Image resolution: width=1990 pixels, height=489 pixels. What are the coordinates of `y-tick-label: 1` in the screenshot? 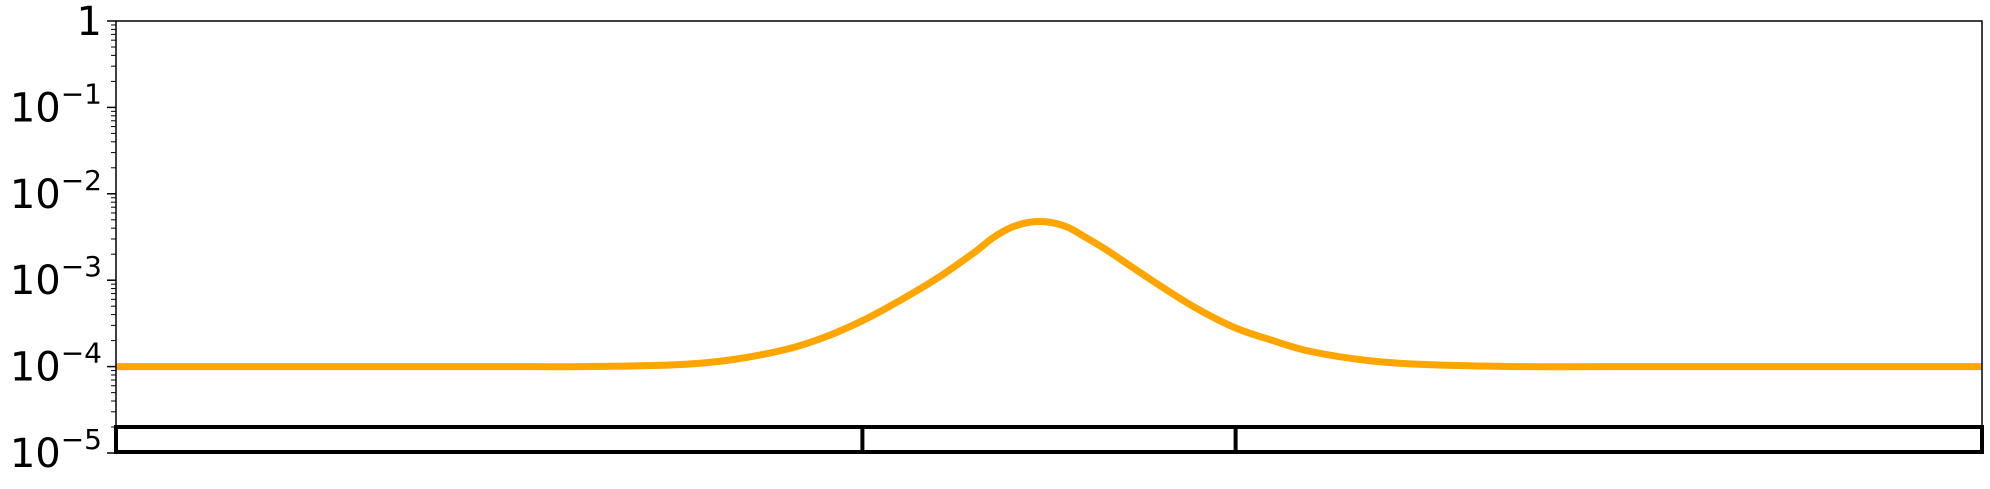 It's located at (89, 22).